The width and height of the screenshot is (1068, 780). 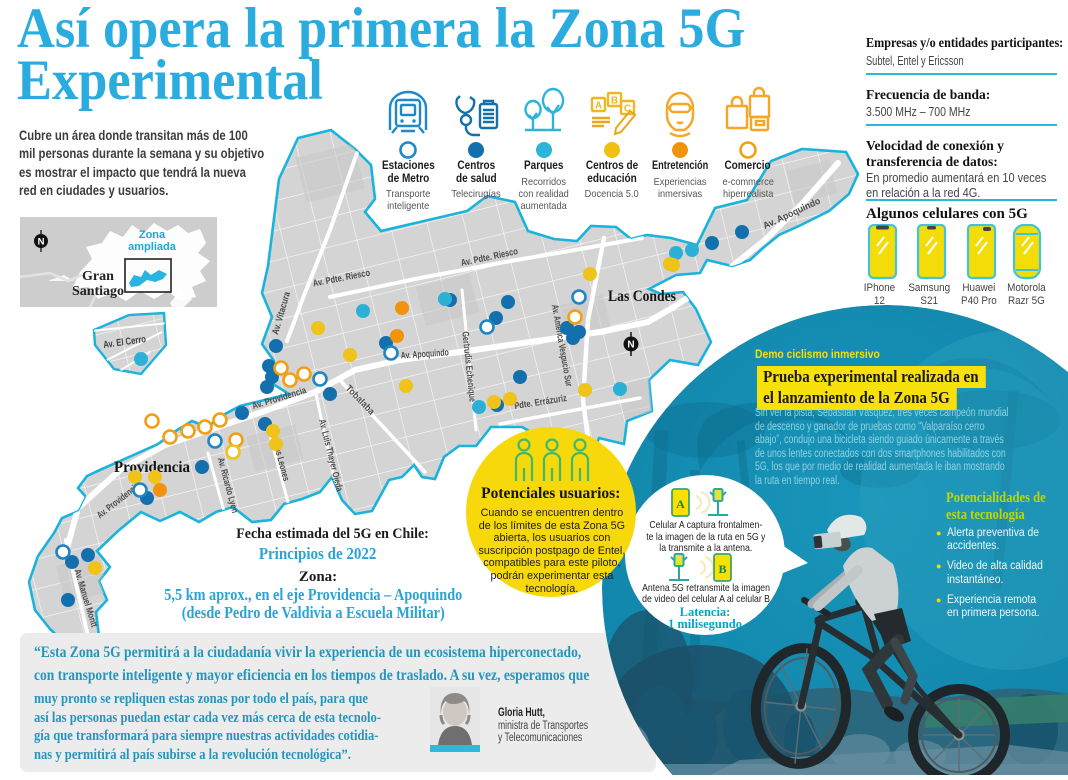 I want to click on svg-text: Av. Apoquindo, so click(x=425, y=354).